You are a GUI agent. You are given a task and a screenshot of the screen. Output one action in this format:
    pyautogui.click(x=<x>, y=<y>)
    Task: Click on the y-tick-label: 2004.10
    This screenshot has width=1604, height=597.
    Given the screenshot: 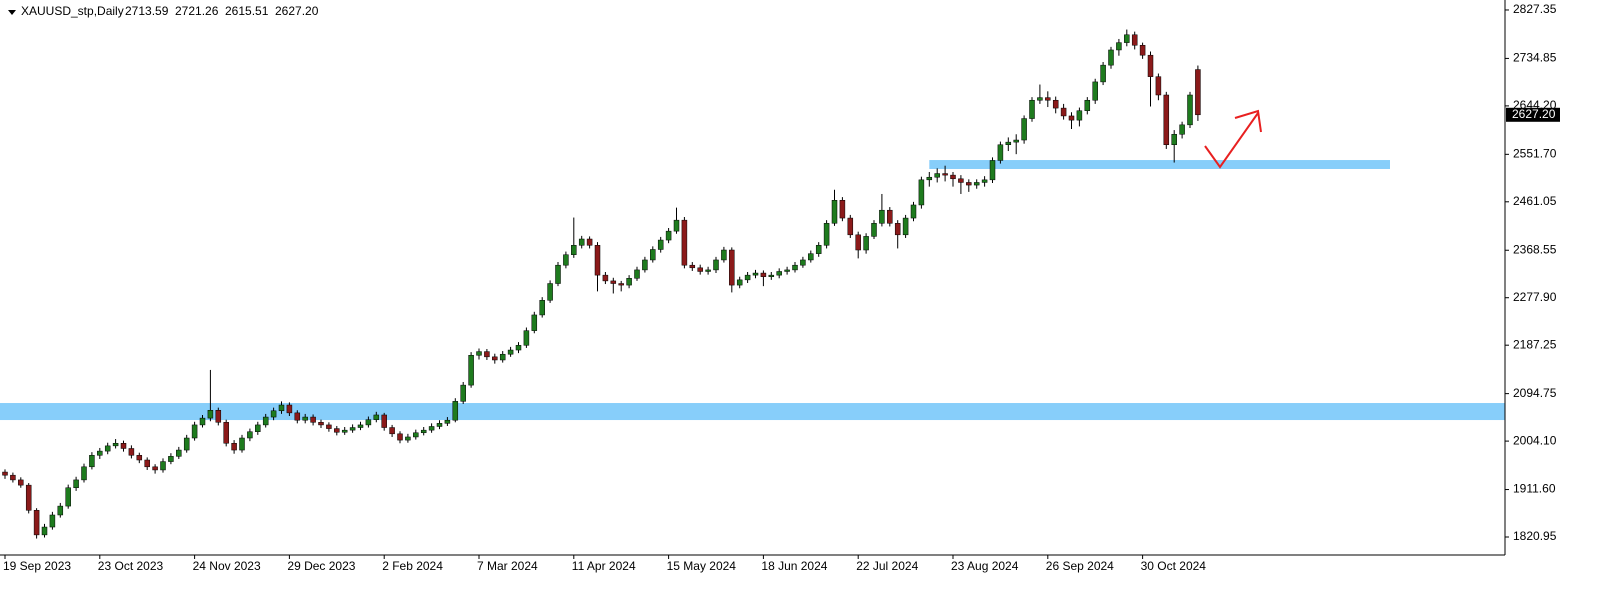 What is the action you would take?
    pyautogui.click(x=1535, y=440)
    